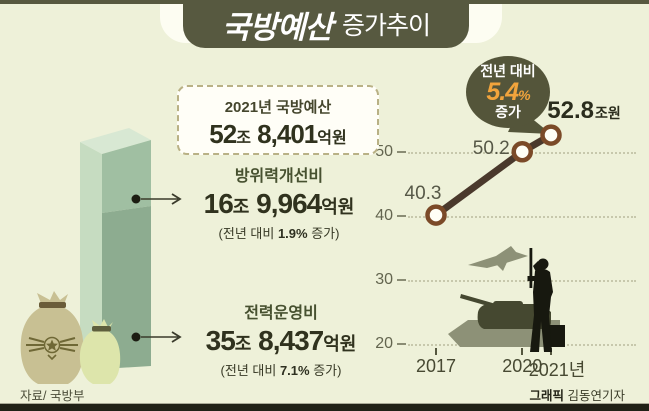 The height and width of the screenshot is (411, 649). Describe the element at coordinates (279, 176) in the screenshot. I see `improvement-label: 방위력개선비` at that location.